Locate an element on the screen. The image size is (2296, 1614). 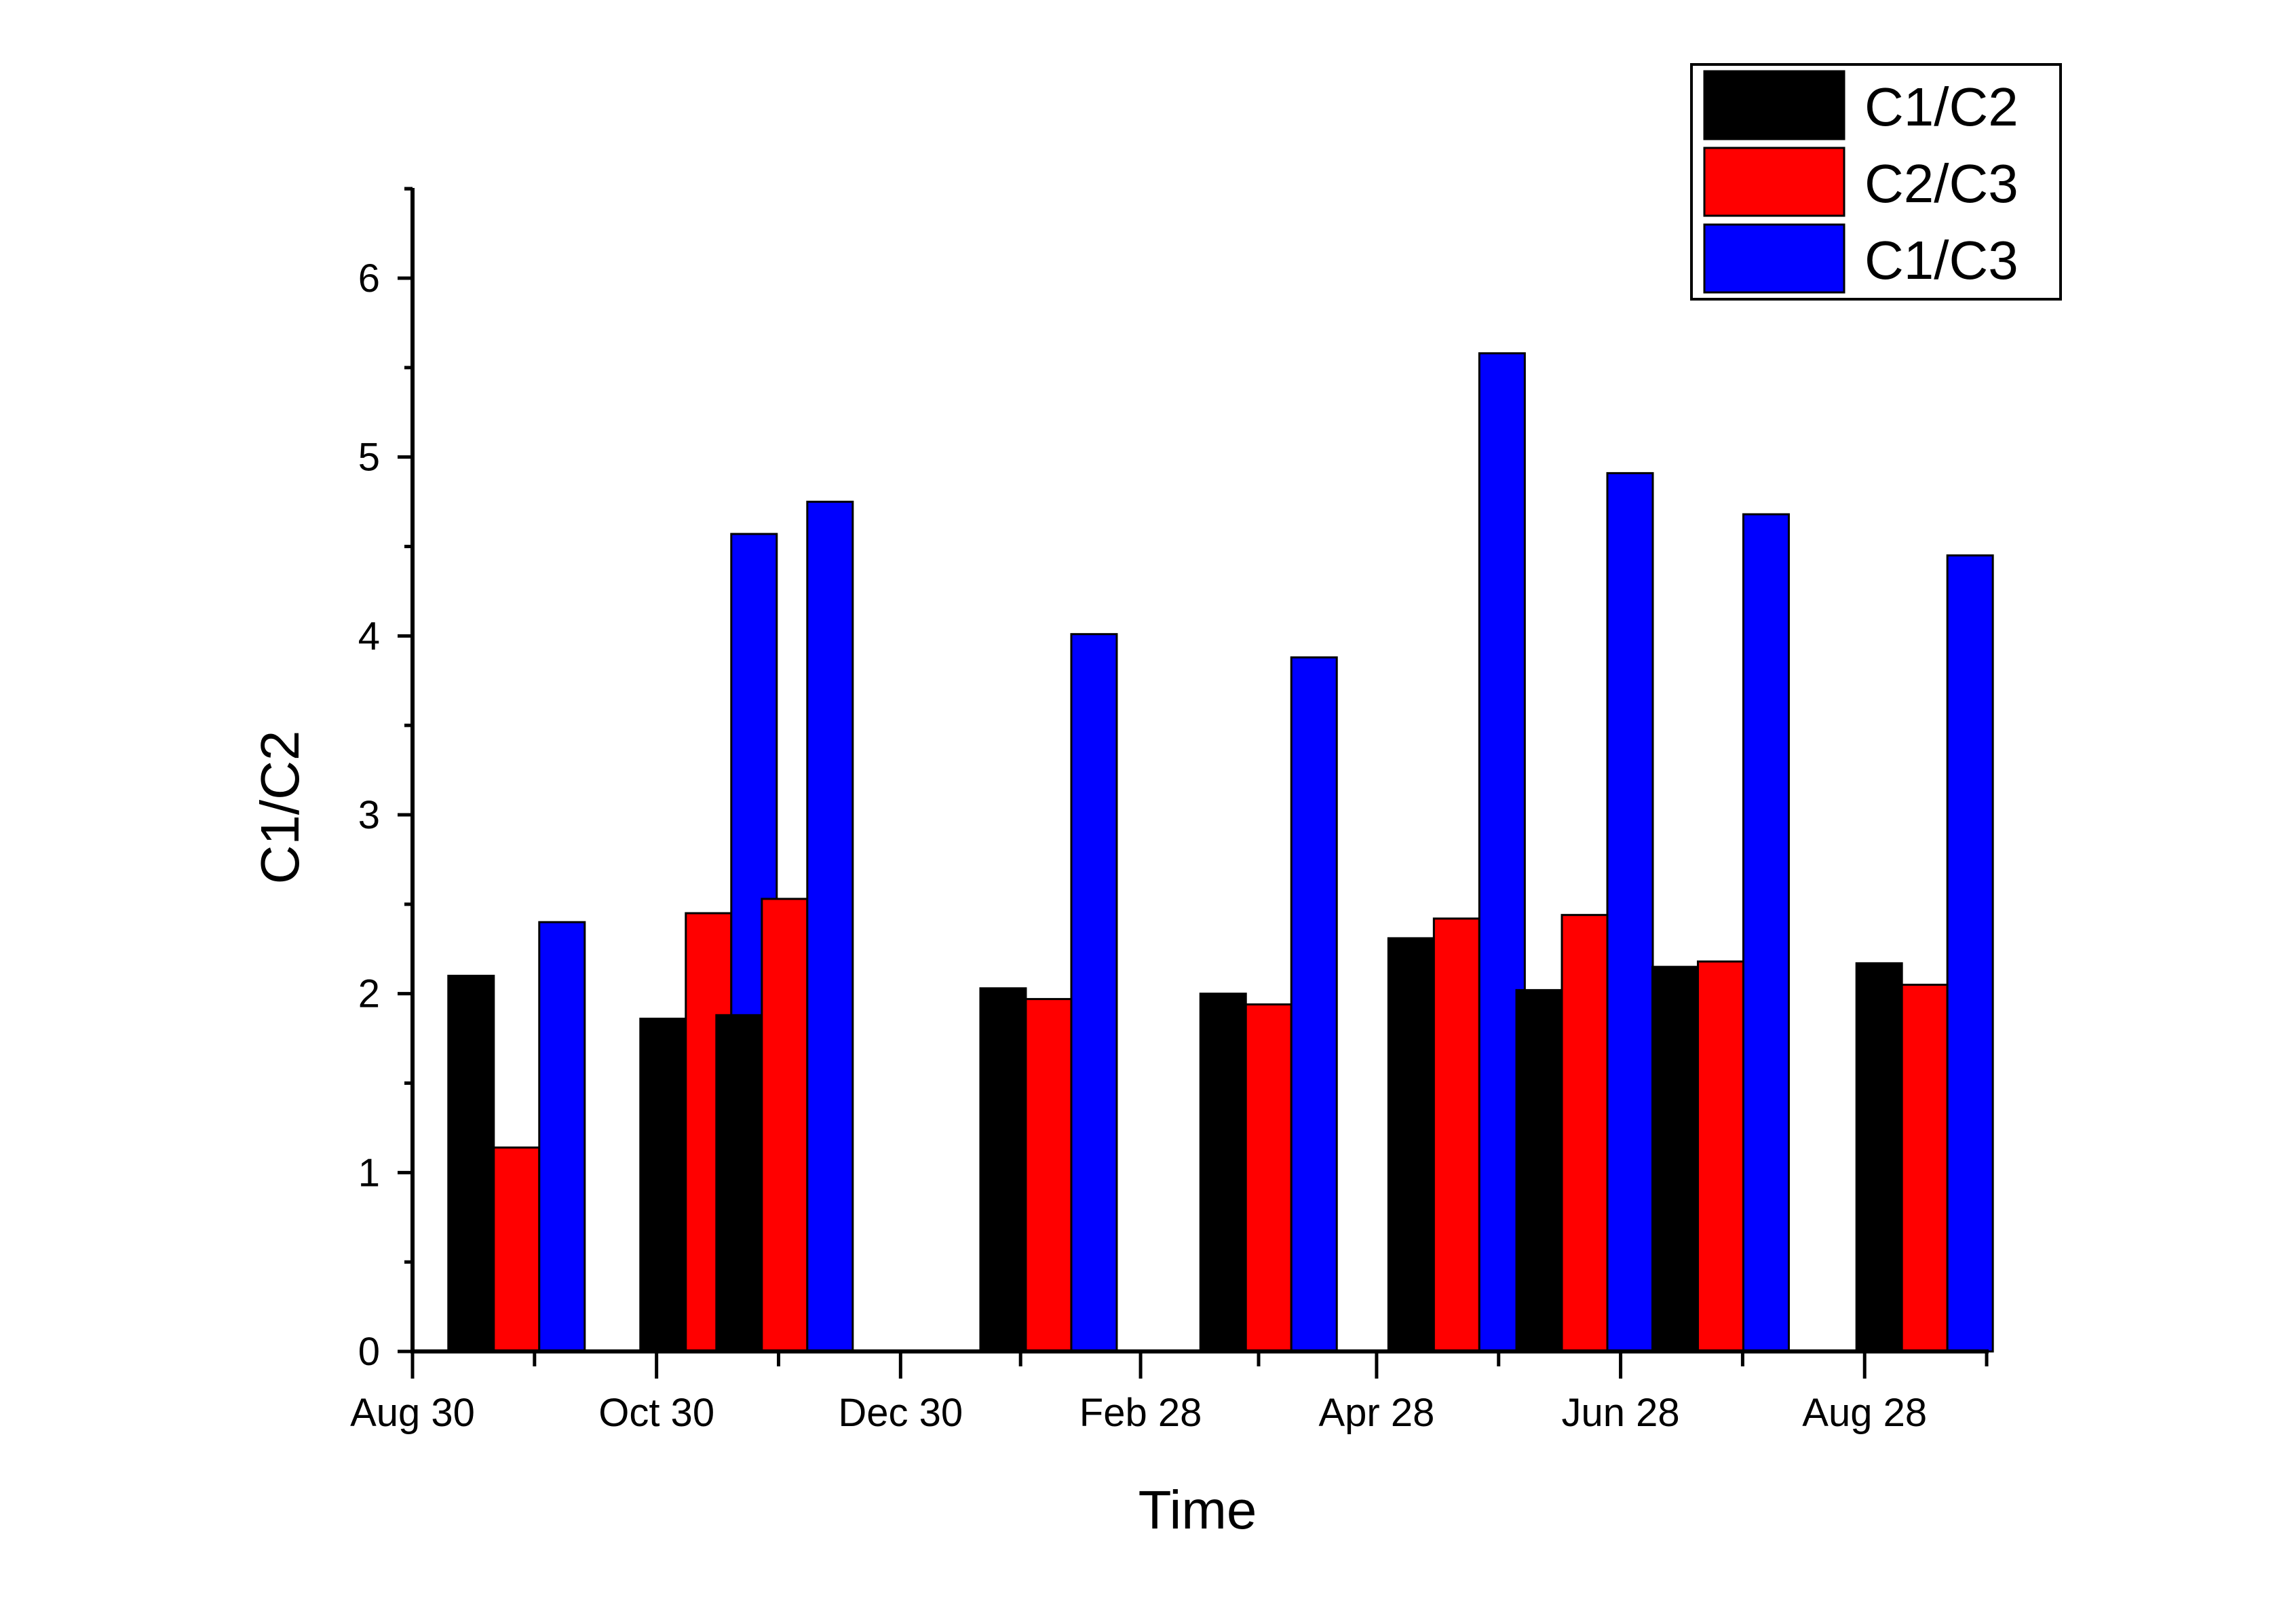
x-tick-label: Apr 28 is located at coordinates (1376, 1413).